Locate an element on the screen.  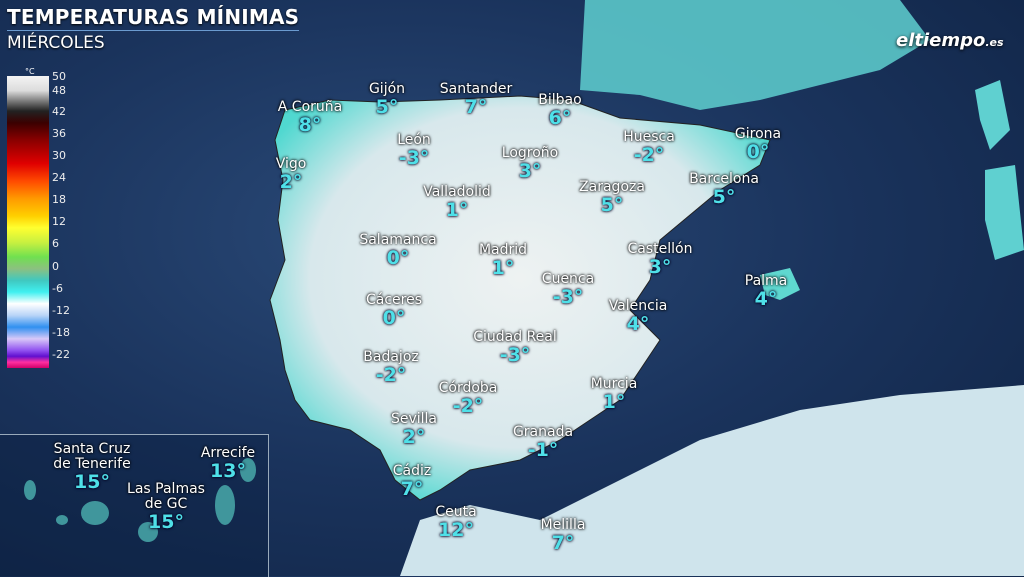
city-name: A Coruña is located at coordinates (310, 107).